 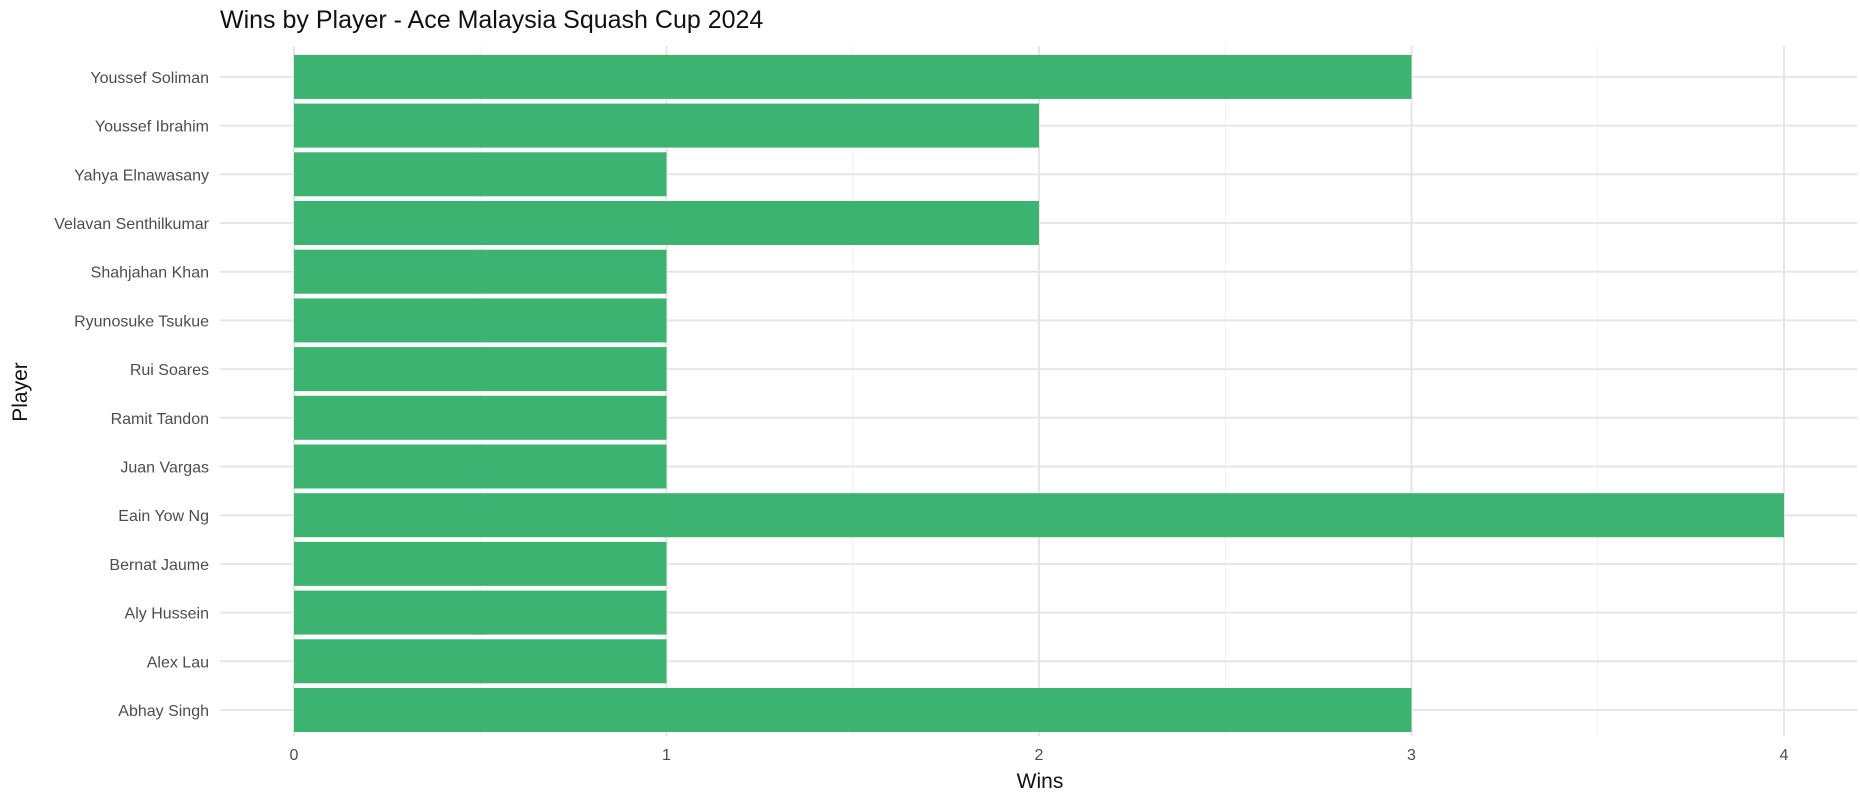 I want to click on bar-ramit-tandon, so click(x=480, y=417).